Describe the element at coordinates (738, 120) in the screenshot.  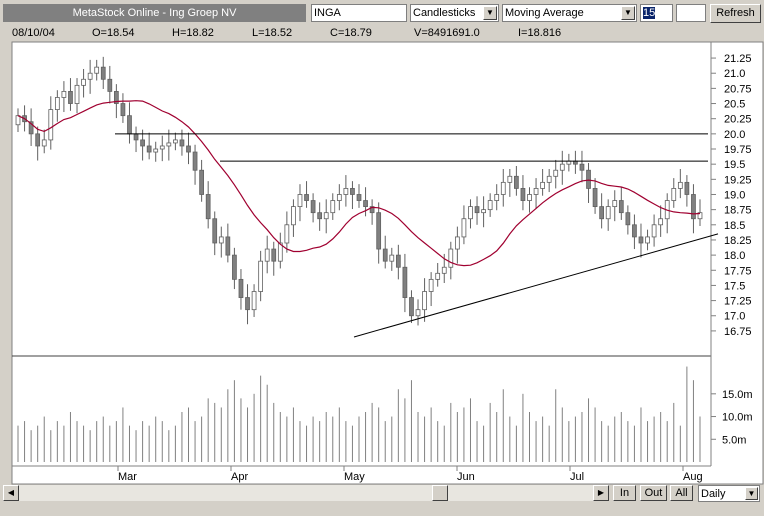
I see `price-tick-label: 20.25` at that location.